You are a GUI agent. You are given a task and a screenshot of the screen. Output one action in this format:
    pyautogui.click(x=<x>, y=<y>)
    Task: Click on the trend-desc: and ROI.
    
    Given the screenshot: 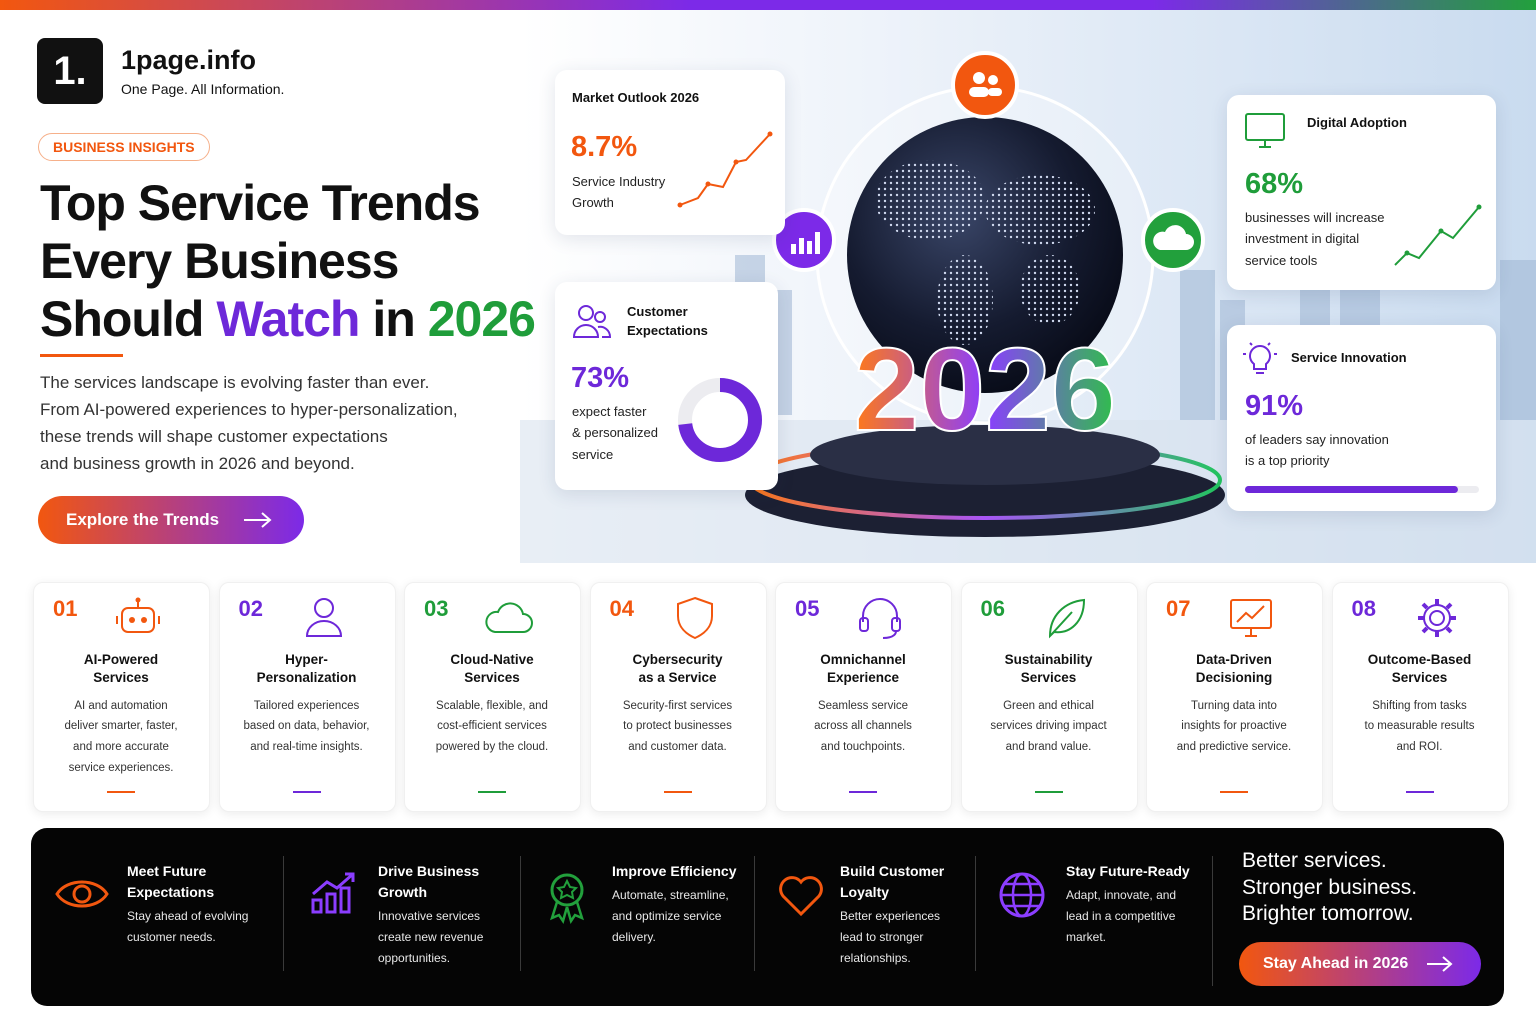 What is the action you would take?
    pyautogui.click(x=1419, y=746)
    